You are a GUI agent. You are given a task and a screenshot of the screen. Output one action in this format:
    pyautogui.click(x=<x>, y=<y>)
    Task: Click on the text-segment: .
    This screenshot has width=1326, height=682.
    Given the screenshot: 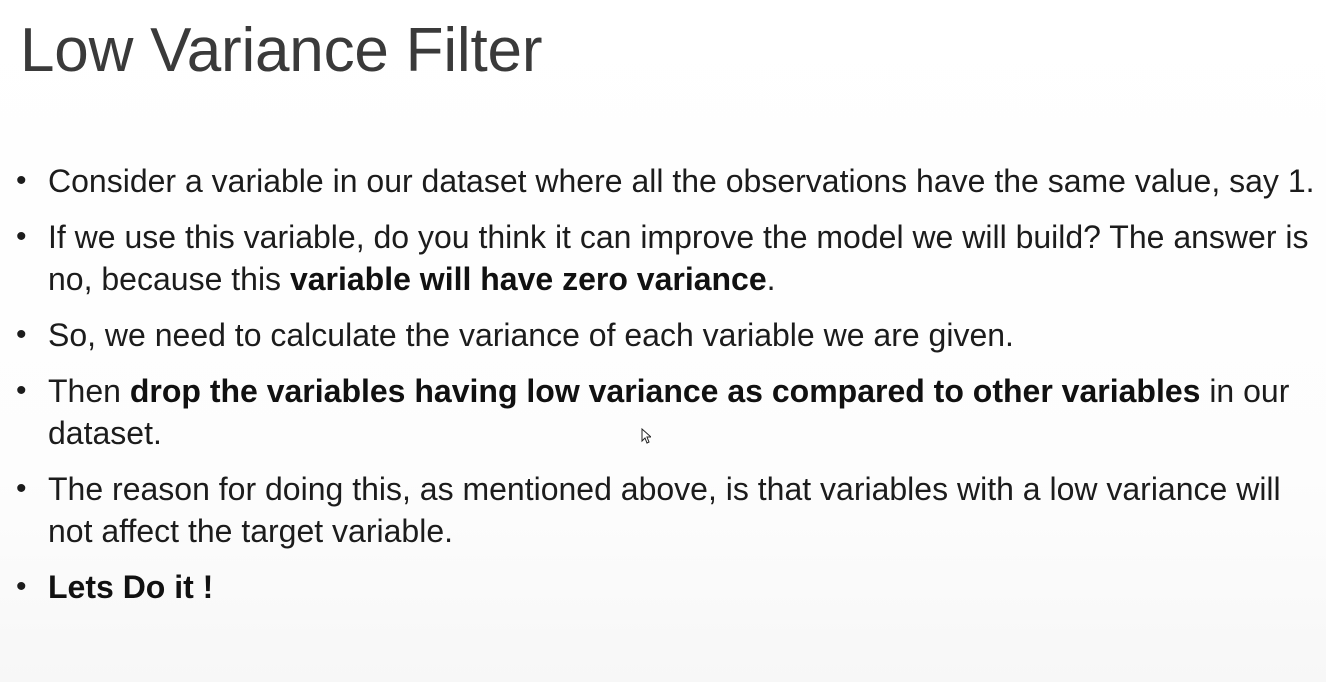 What is the action you would take?
    pyautogui.click(x=771, y=279)
    